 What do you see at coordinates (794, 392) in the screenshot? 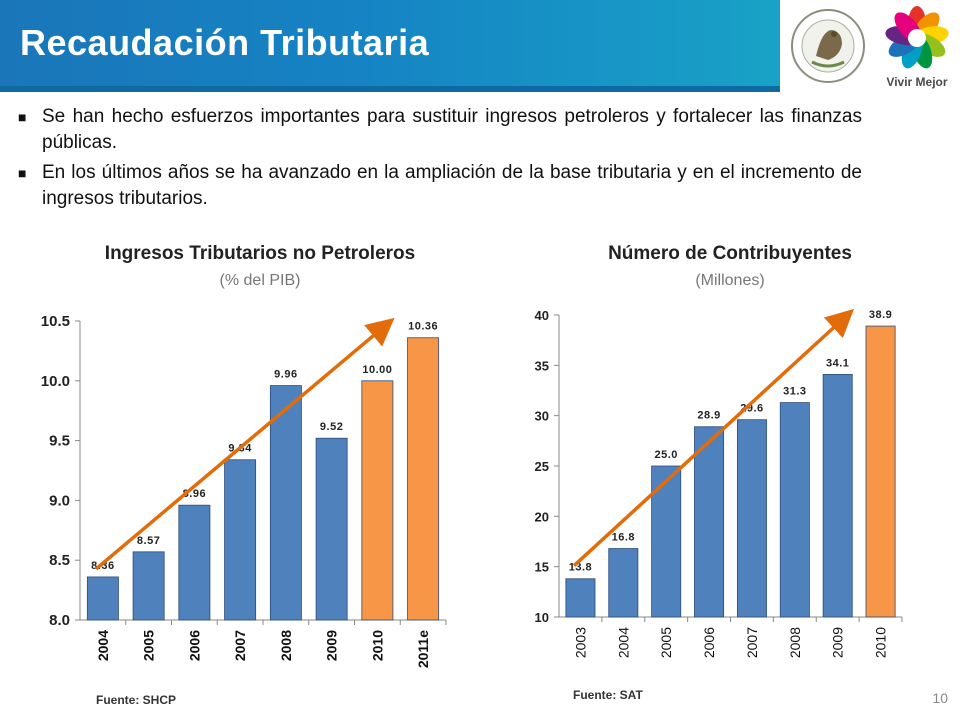
I see `data-label: 31.3` at bounding box center [794, 392].